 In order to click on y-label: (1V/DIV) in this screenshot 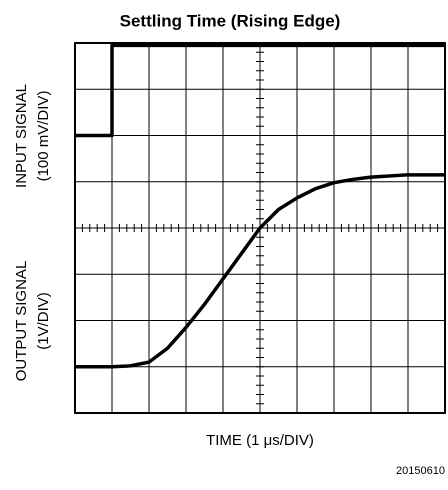, I will do `click(43, 321)`.